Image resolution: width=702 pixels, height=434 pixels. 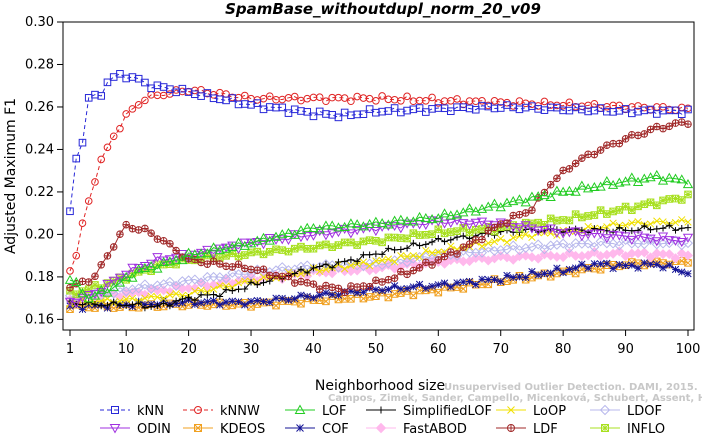 What do you see at coordinates (688, 349) in the screenshot?
I see `x-tick-label: 100` at bounding box center [688, 349].